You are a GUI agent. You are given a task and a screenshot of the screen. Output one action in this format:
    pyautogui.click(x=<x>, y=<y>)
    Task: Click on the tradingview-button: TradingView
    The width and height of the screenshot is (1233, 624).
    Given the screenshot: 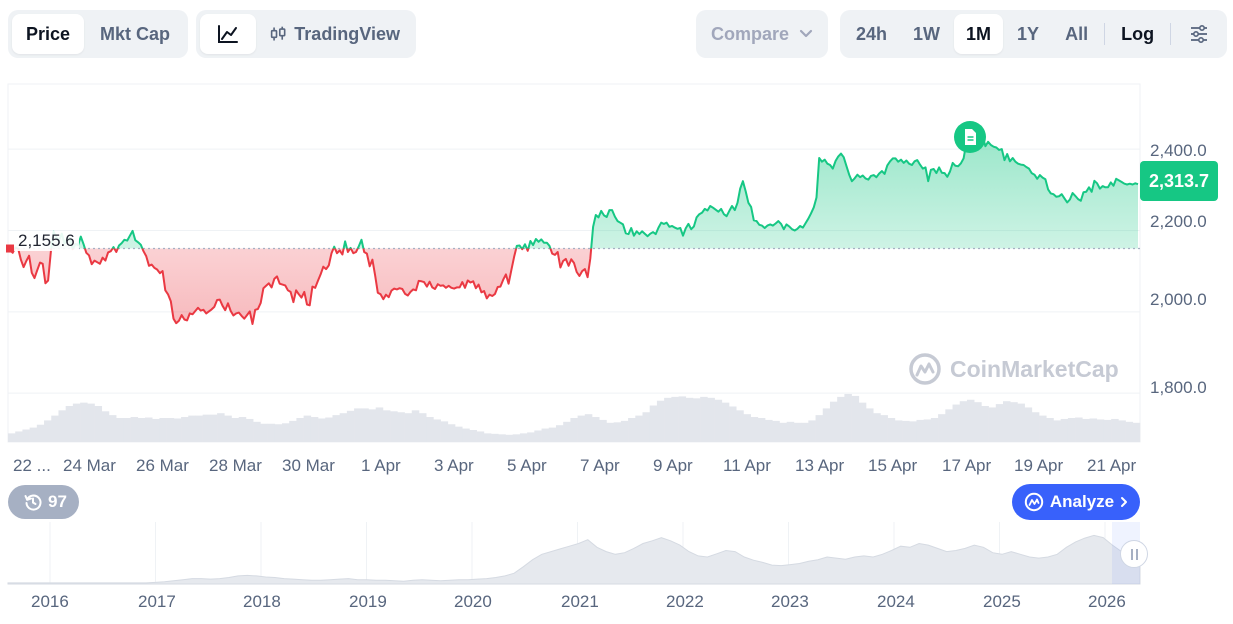 What is the action you would take?
    pyautogui.click(x=335, y=34)
    